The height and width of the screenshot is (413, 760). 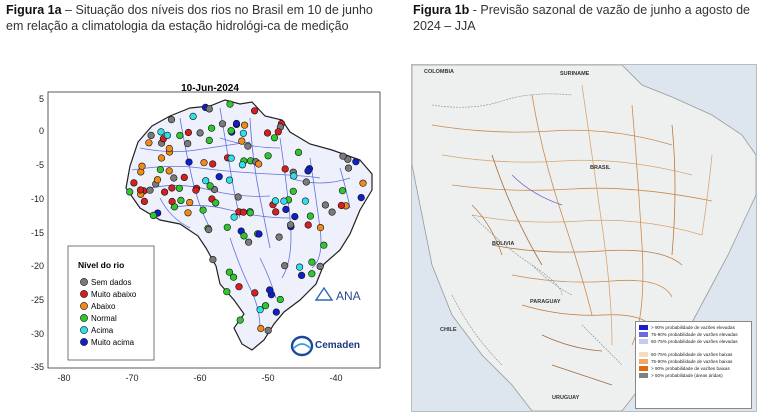 I want to click on x-tick: -80, so click(x=63, y=378).